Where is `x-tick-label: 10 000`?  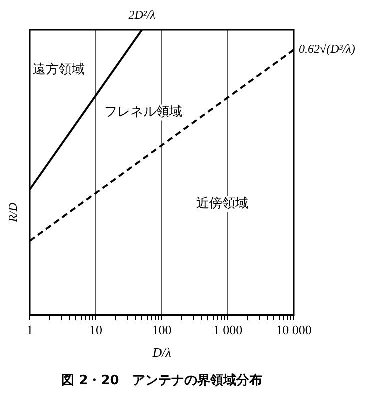 x-tick-label: 10 000 is located at coordinates (294, 330).